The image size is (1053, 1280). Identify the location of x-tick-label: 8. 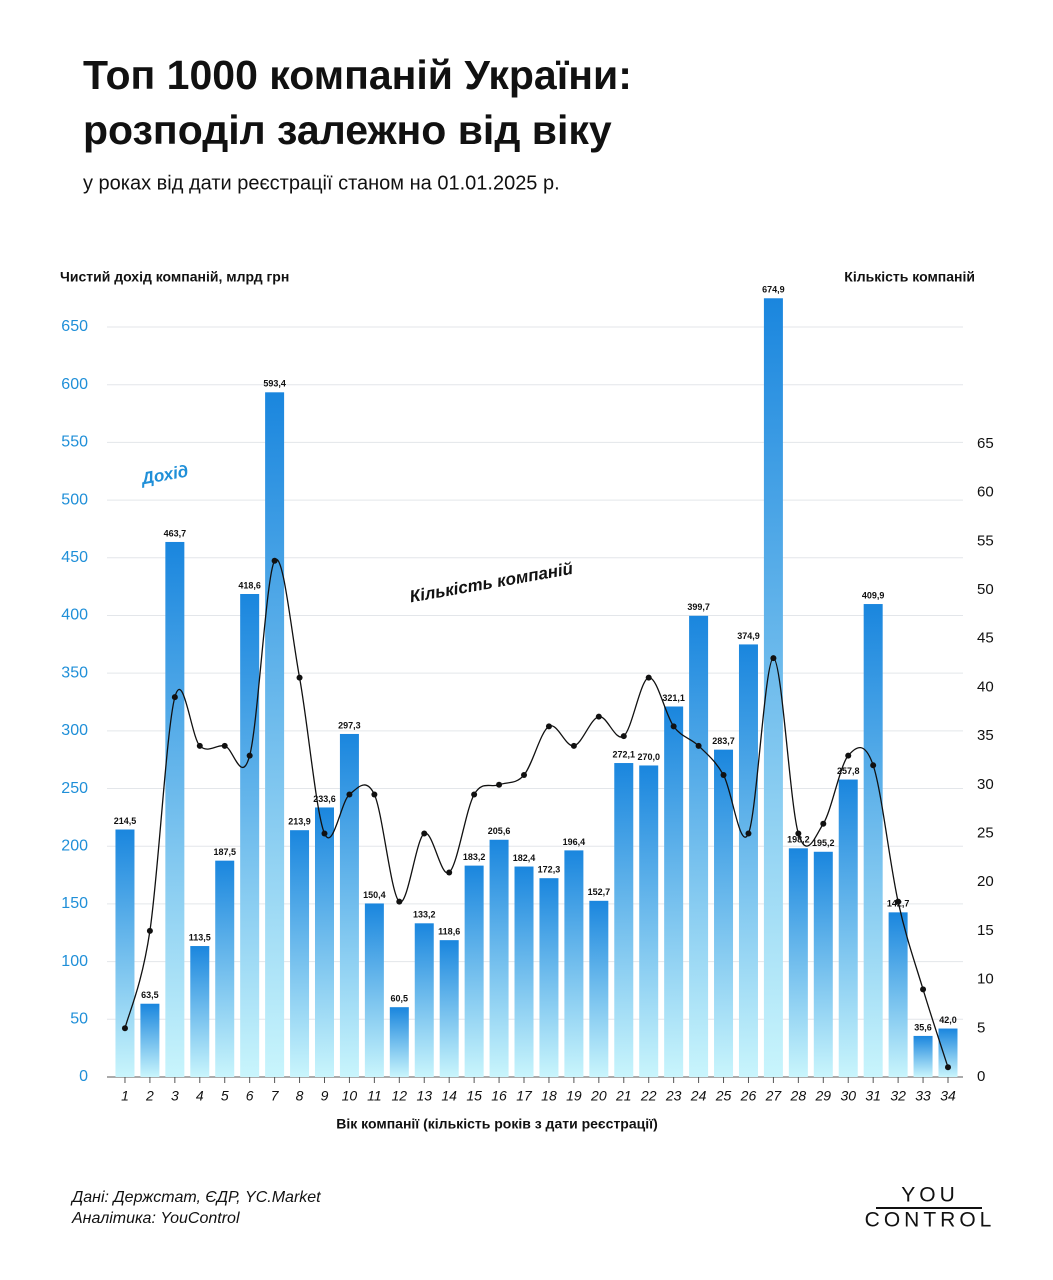
(300, 1096).